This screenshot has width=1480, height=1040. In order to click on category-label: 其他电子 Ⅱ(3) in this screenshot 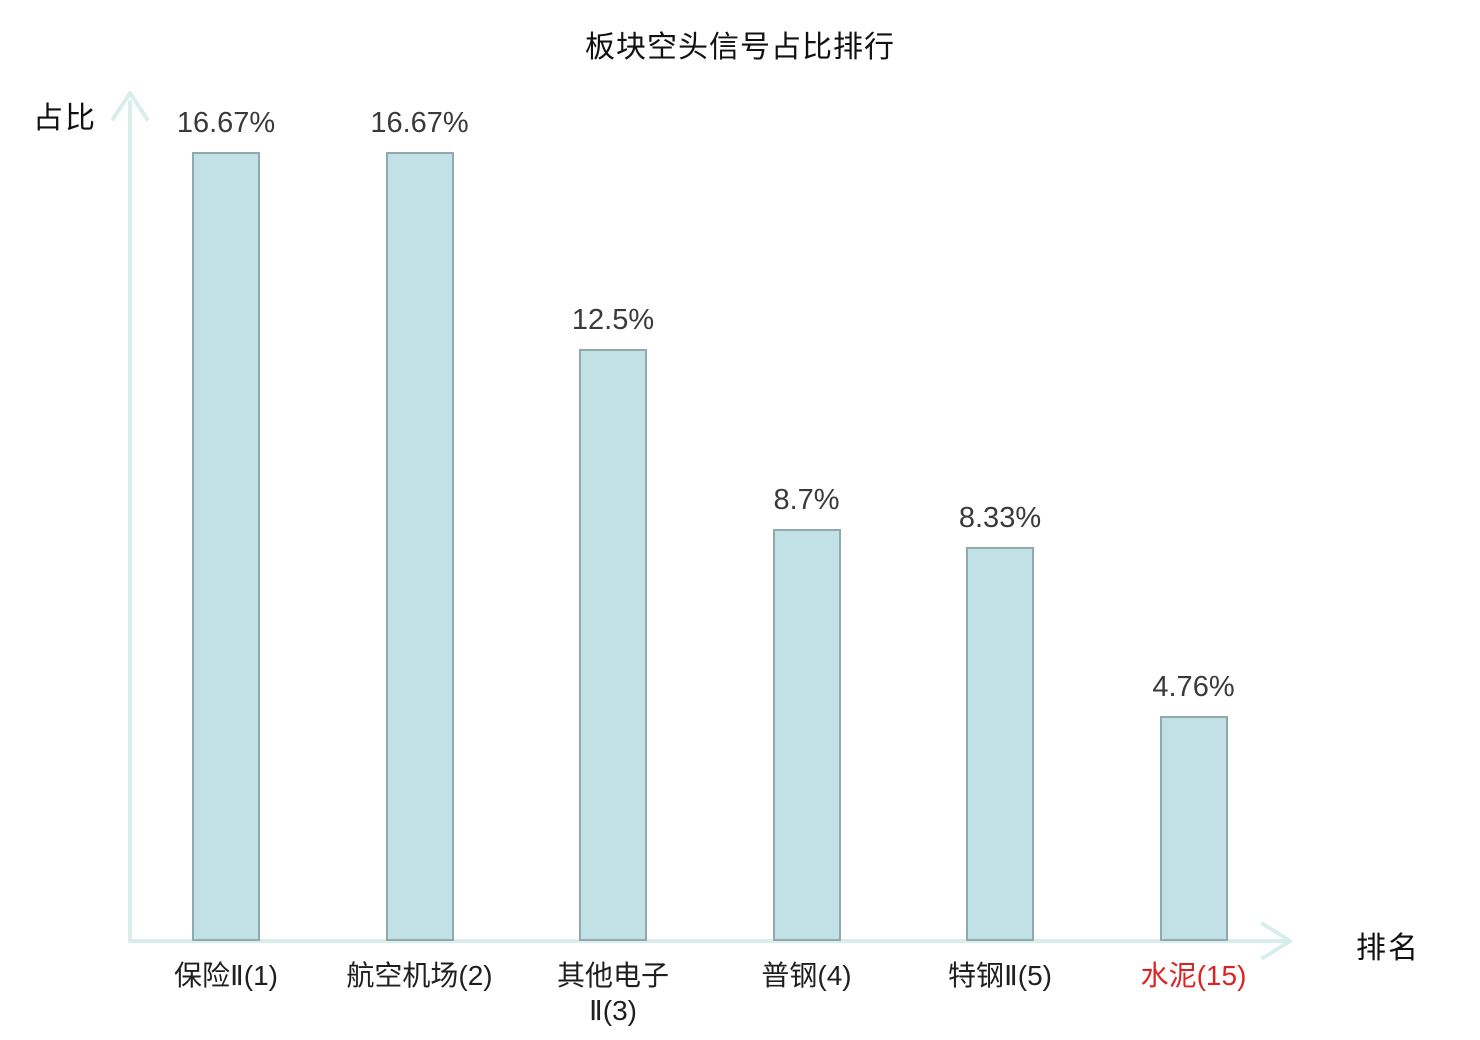, I will do `click(612, 993)`.